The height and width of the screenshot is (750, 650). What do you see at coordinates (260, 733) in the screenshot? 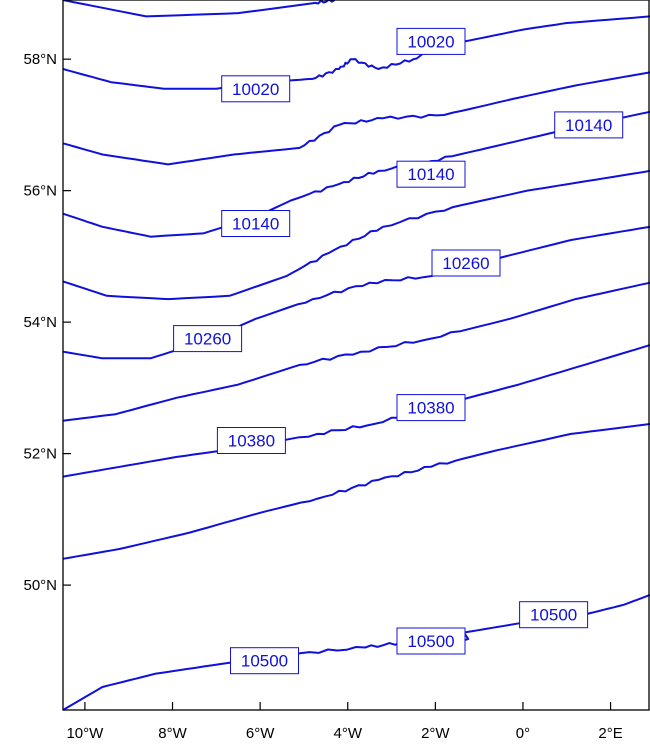
I see `x-tick-label: 6°W` at bounding box center [260, 733].